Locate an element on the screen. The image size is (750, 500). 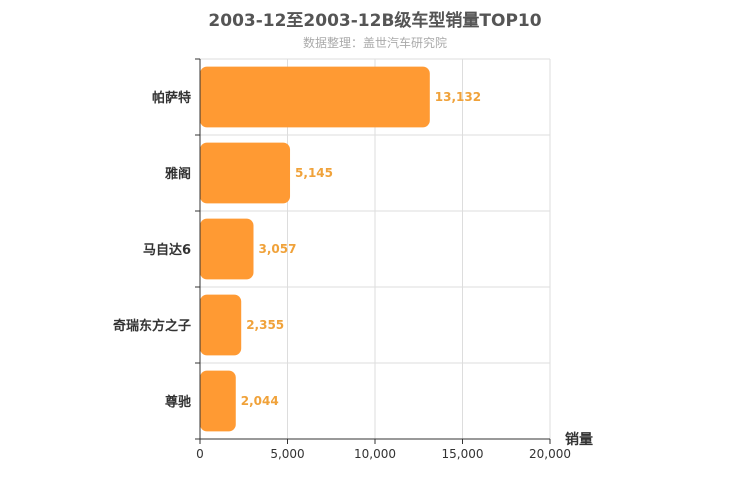
x-axis-title: 销量 is located at coordinates (579, 439).